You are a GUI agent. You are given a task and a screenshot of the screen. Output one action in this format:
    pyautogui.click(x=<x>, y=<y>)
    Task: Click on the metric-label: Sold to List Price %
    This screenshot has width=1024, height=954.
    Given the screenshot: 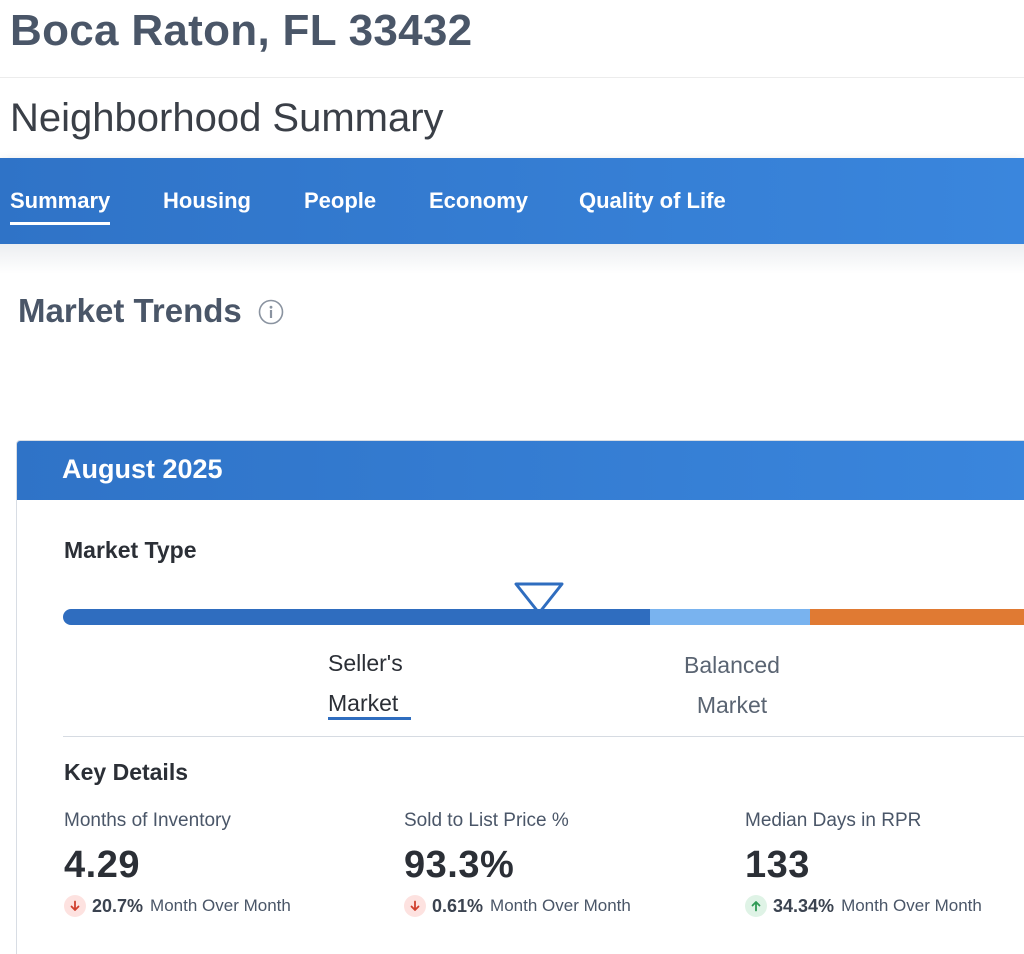 What is the action you would take?
    pyautogui.click(x=486, y=820)
    